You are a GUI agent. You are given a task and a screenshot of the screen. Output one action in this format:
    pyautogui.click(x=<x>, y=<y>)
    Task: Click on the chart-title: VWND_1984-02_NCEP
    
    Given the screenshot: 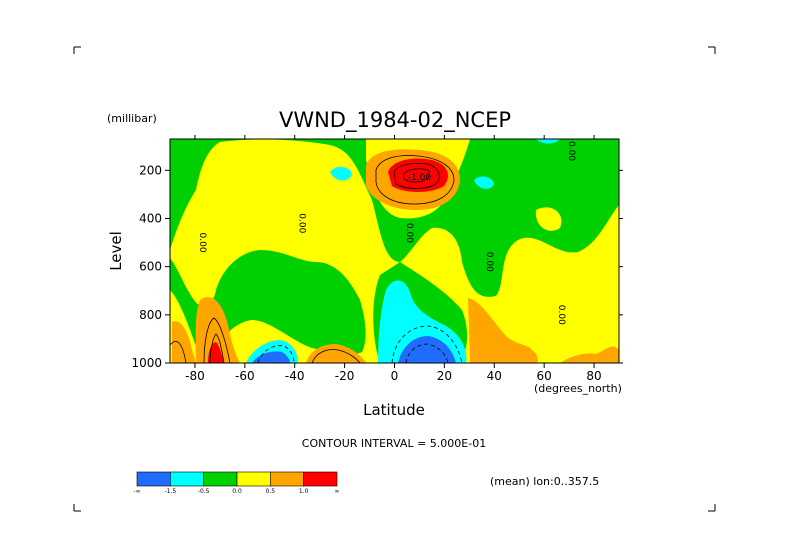 What is the action you would take?
    pyautogui.click(x=395, y=120)
    